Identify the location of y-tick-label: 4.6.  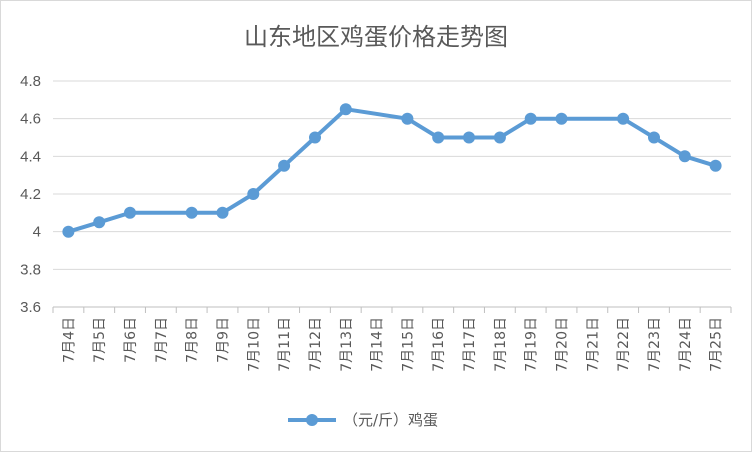
(30, 119).